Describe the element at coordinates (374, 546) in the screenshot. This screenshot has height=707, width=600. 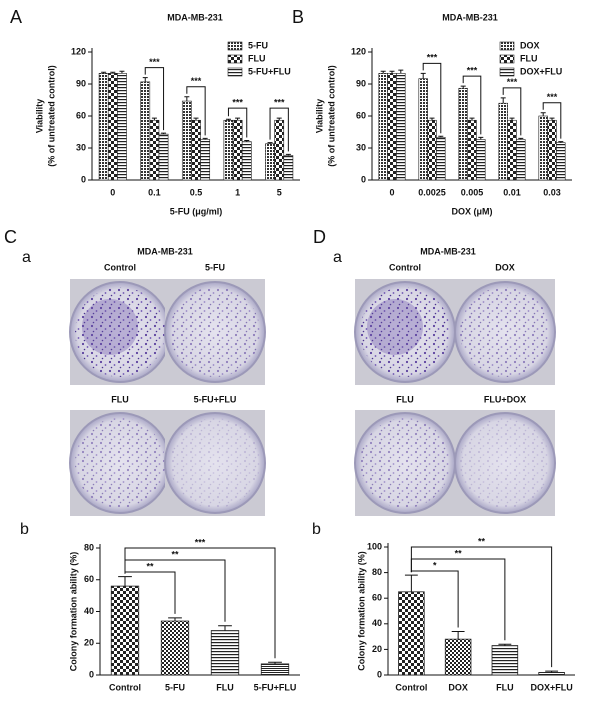
I see `y-tick-label: 100` at that location.